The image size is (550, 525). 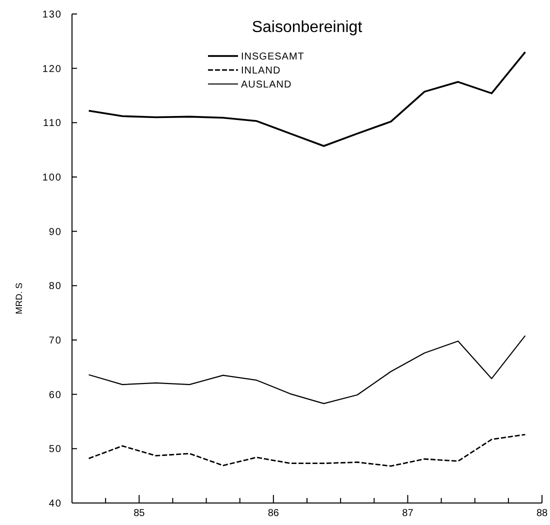 I want to click on chart-subtitle: Saisonbereinigt, so click(x=307, y=27).